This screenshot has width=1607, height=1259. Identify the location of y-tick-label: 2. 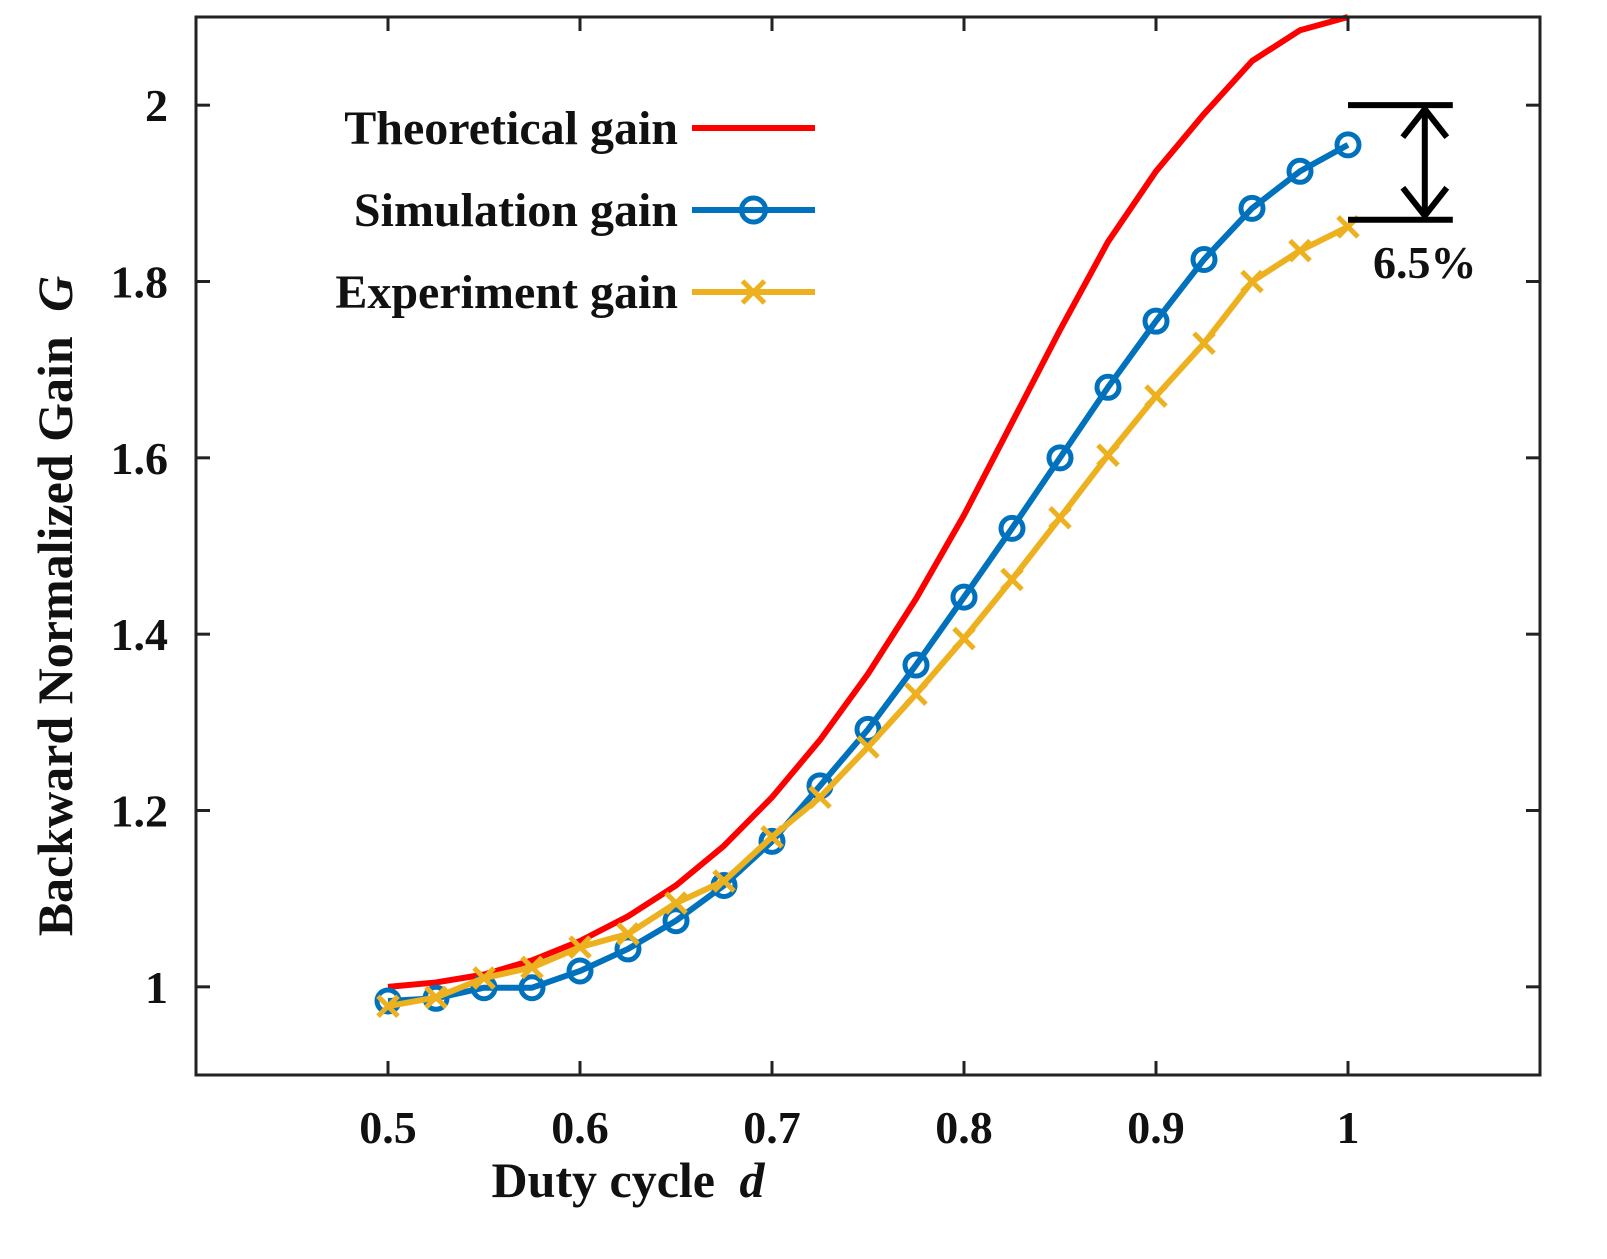
(156, 105).